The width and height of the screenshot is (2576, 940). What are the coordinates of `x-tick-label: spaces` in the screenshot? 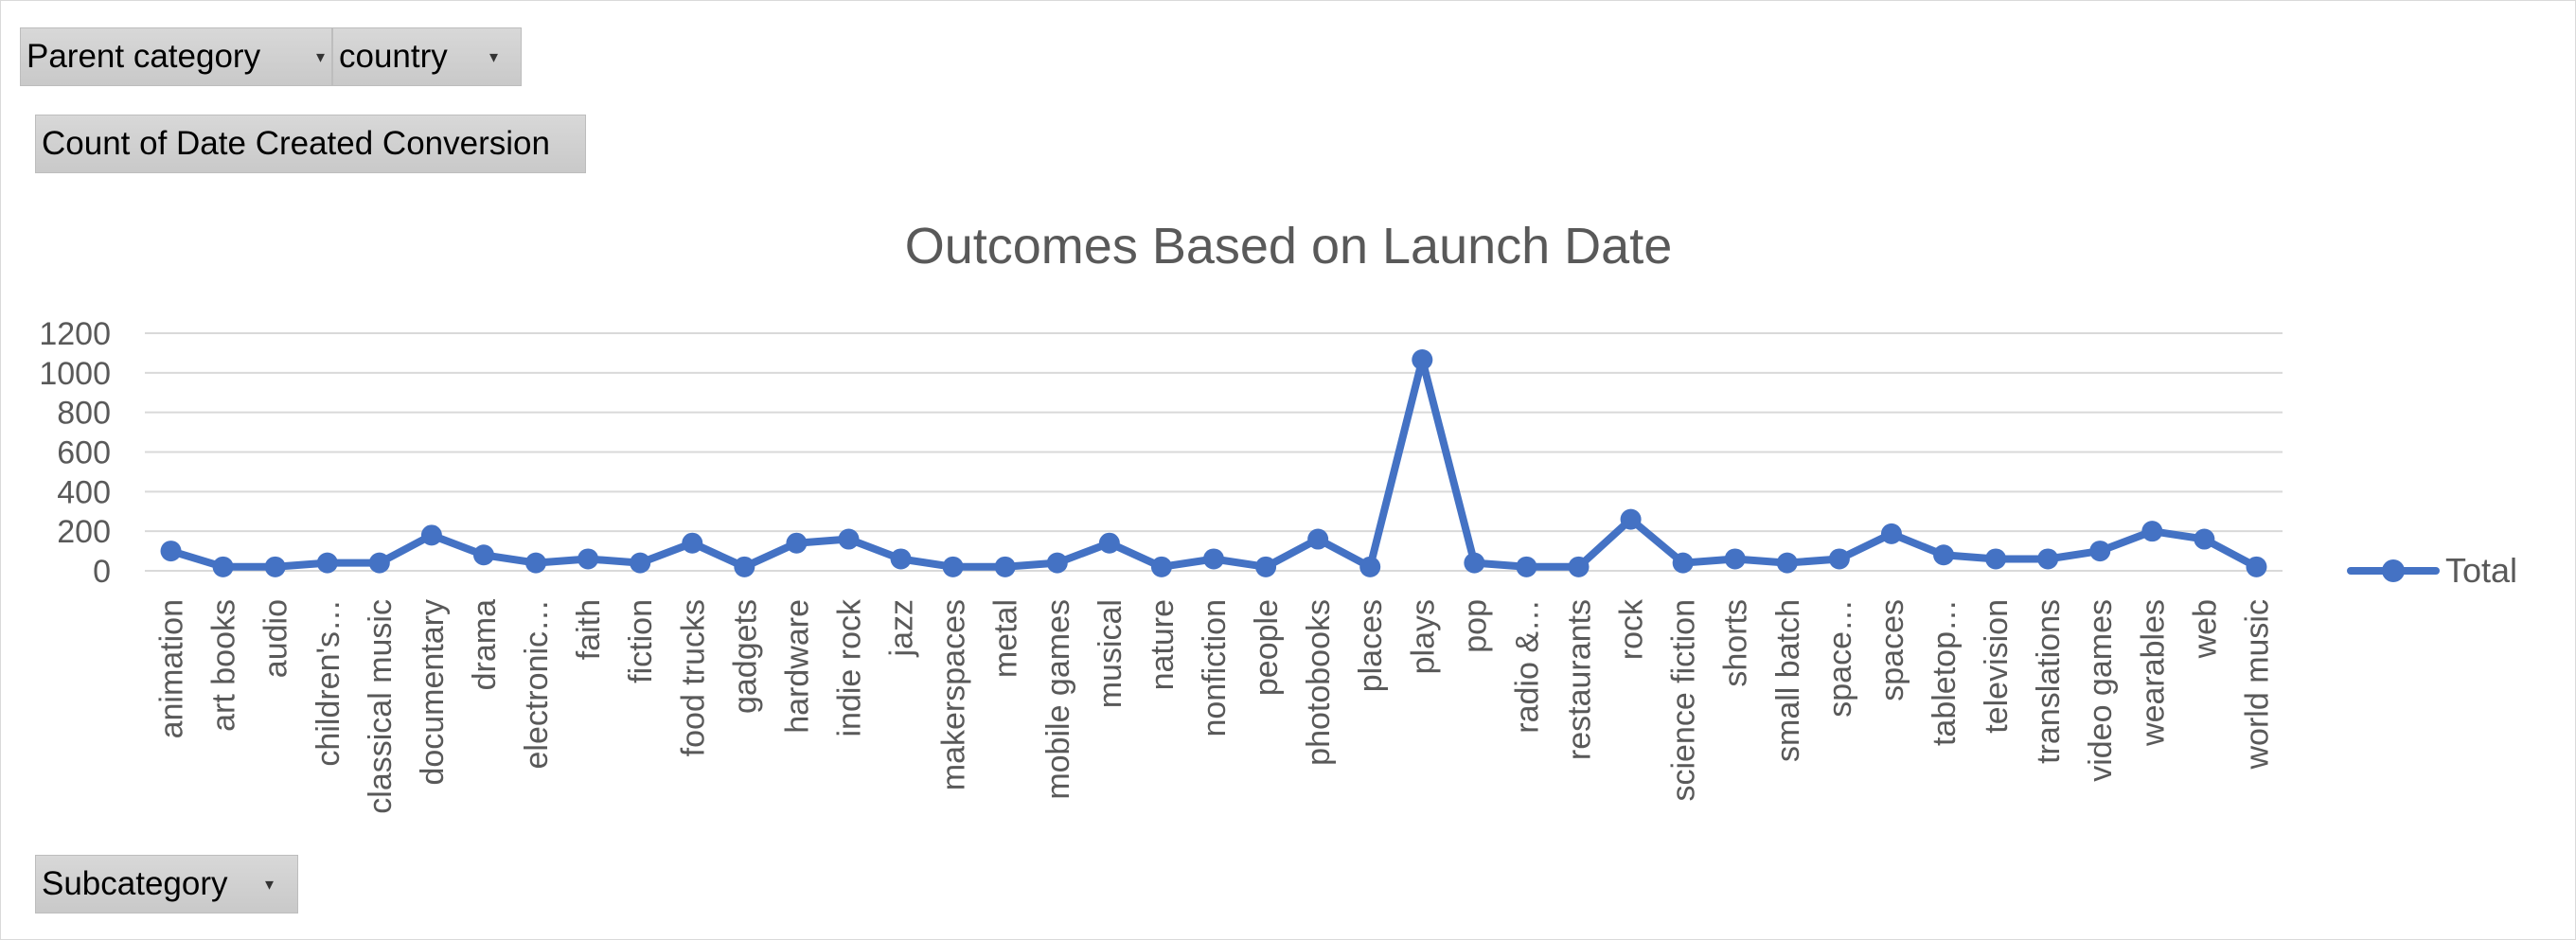 It's located at (1892, 650).